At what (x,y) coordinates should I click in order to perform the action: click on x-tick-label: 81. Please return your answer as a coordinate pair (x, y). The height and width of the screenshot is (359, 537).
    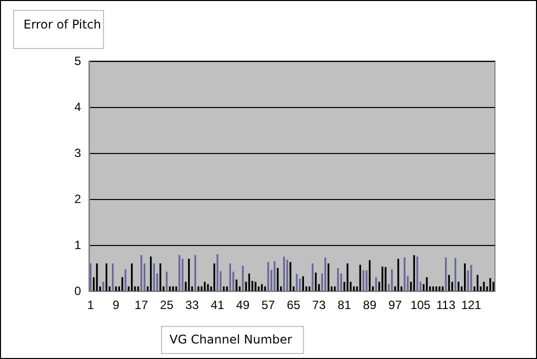
    Looking at the image, I should click on (345, 305).